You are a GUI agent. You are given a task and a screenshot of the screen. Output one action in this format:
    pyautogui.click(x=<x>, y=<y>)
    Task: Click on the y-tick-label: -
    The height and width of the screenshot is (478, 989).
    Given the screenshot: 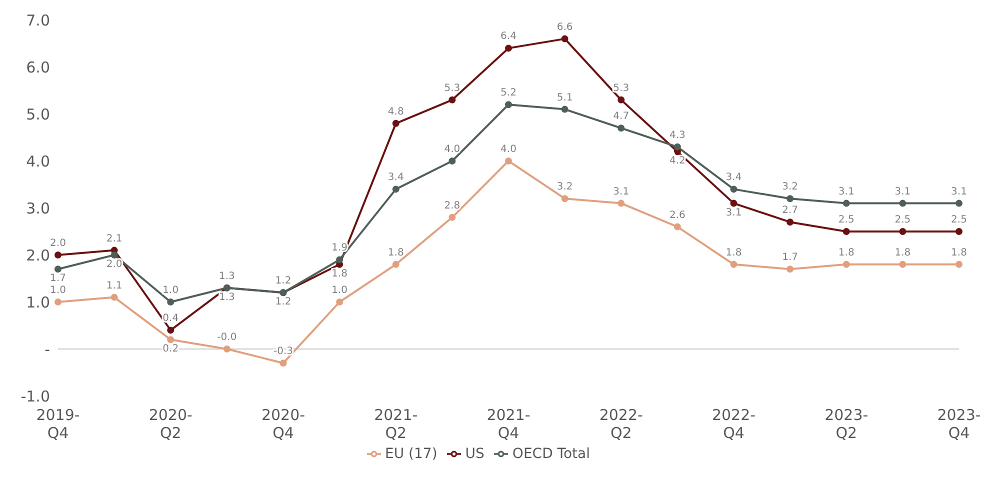 What is the action you would take?
    pyautogui.click(x=47, y=349)
    